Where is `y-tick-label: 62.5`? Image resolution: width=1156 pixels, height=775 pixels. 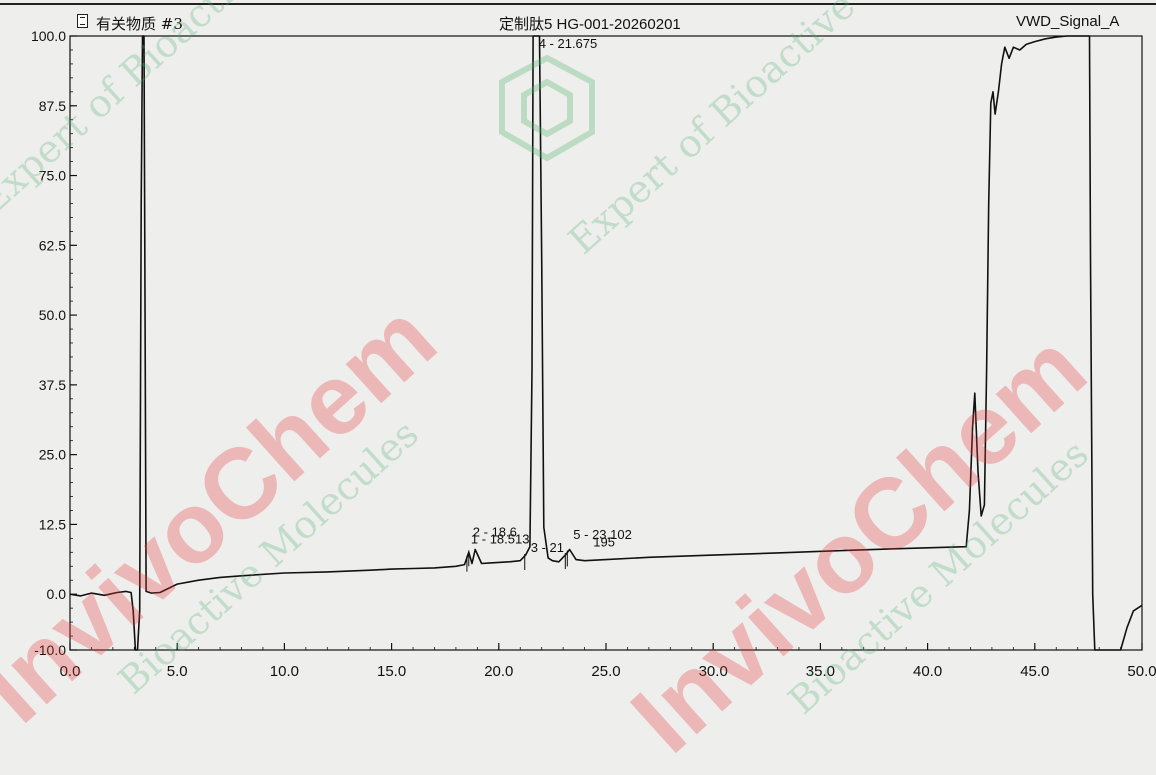
y-tick-label: 62.5 is located at coordinates (52, 245).